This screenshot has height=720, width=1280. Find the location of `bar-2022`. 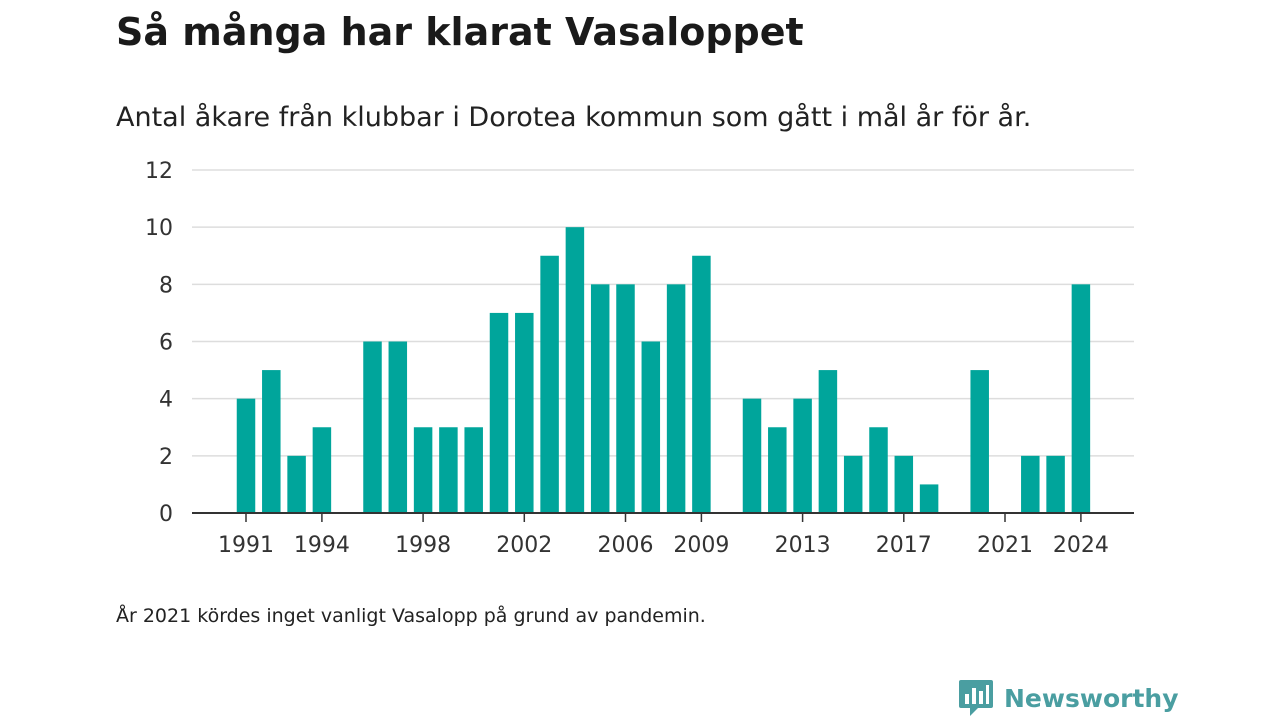

bar-2022 is located at coordinates (1030, 484).